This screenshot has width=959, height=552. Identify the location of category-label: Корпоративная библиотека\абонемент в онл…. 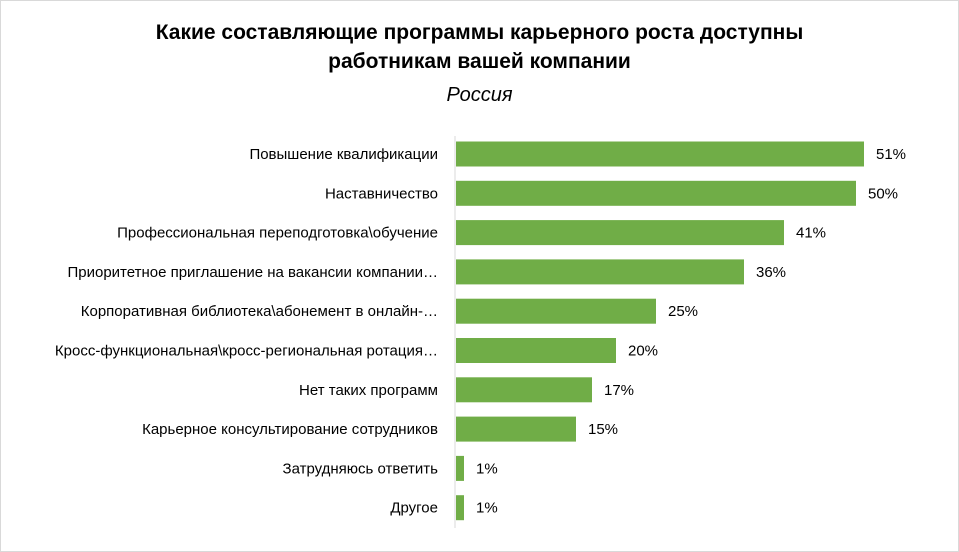
(259, 311).